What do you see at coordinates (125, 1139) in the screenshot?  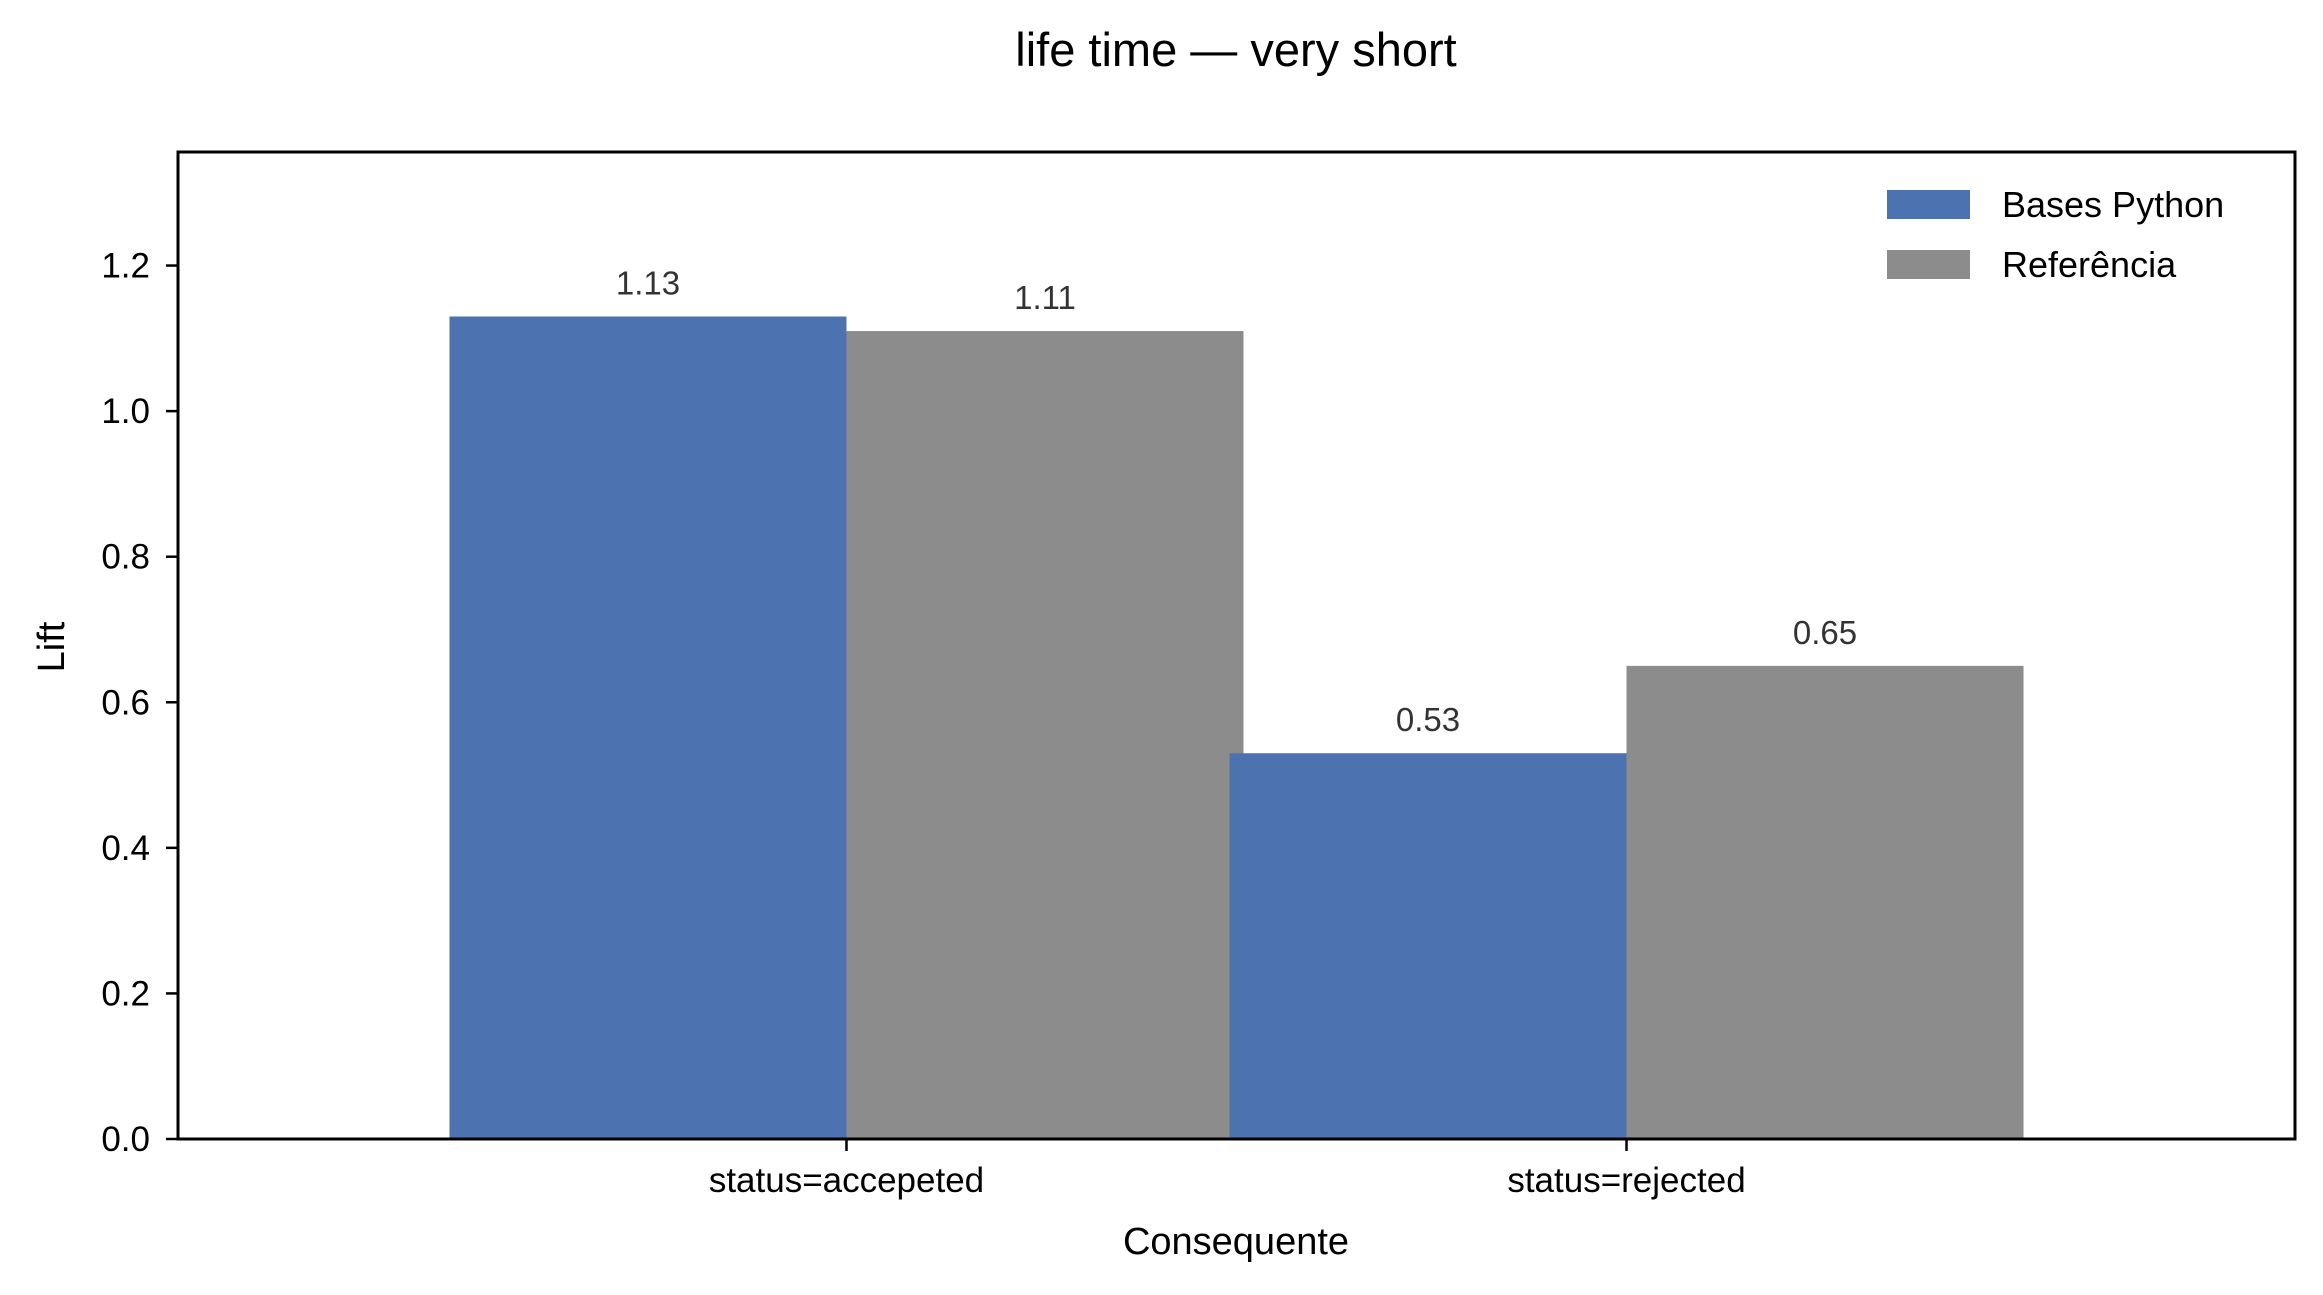 I see `y-tick-label: 0.0` at bounding box center [125, 1139].